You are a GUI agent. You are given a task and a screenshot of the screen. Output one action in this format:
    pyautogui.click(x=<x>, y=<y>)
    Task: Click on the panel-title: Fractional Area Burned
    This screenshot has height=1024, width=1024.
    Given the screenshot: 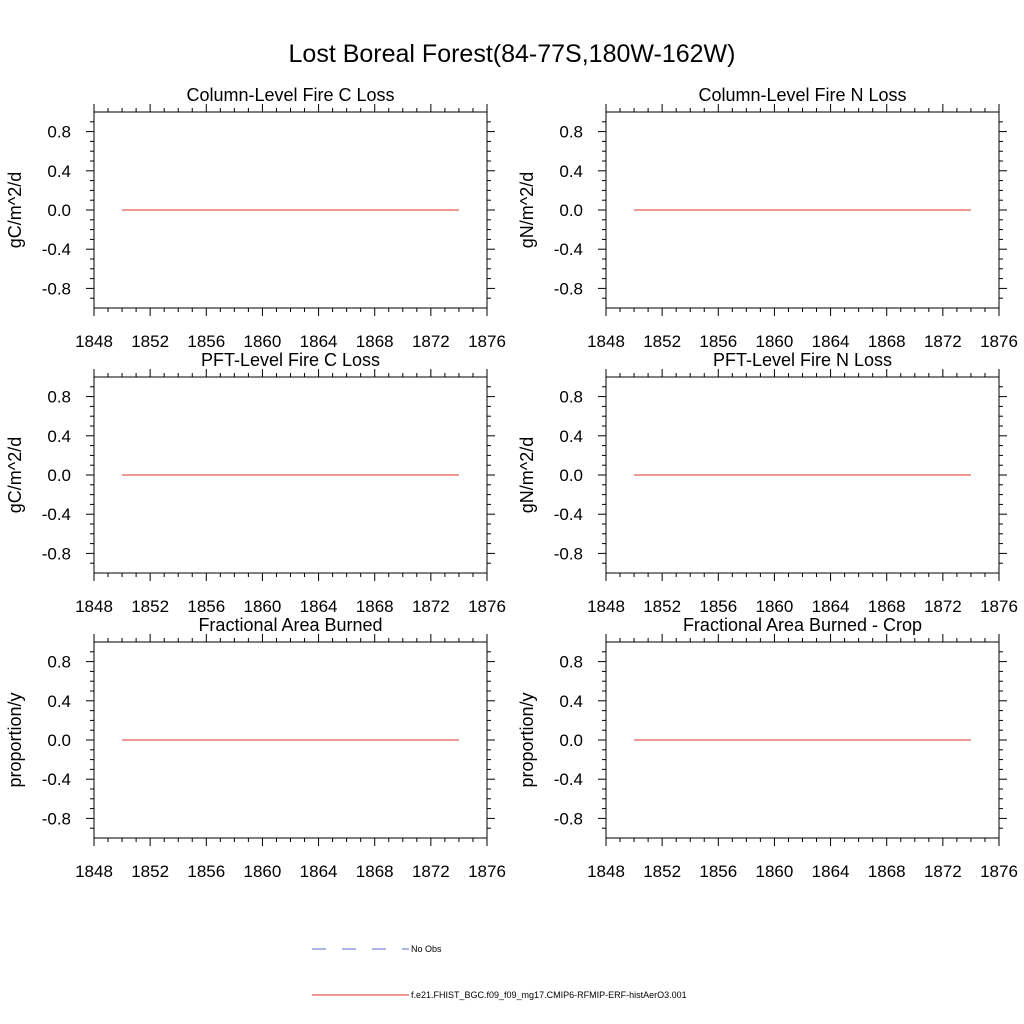 What is the action you would take?
    pyautogui.click(x=290, y=625)
    